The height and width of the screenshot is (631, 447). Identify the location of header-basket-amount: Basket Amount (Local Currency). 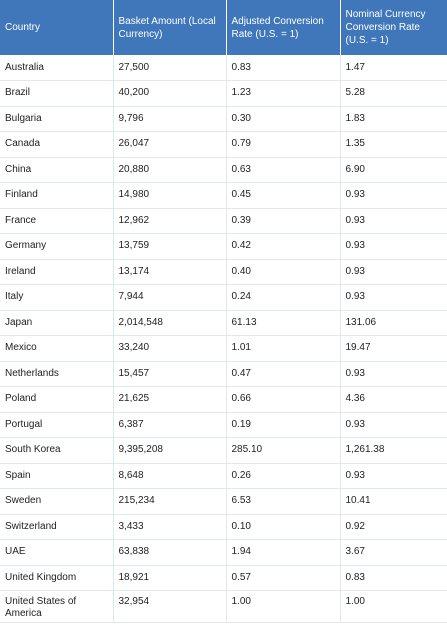
(170, 27).